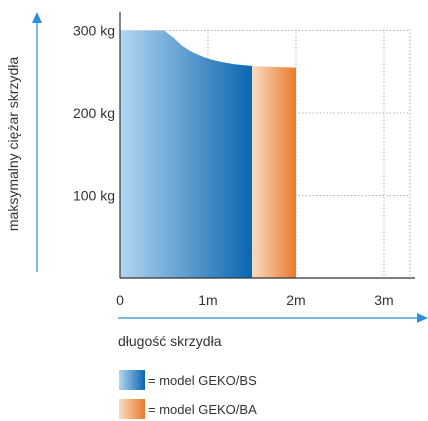  What do you see at coordinates (422, 318) in the screenshot?
I see `x-direction-arrow-head` at bounding box center [422, 318].